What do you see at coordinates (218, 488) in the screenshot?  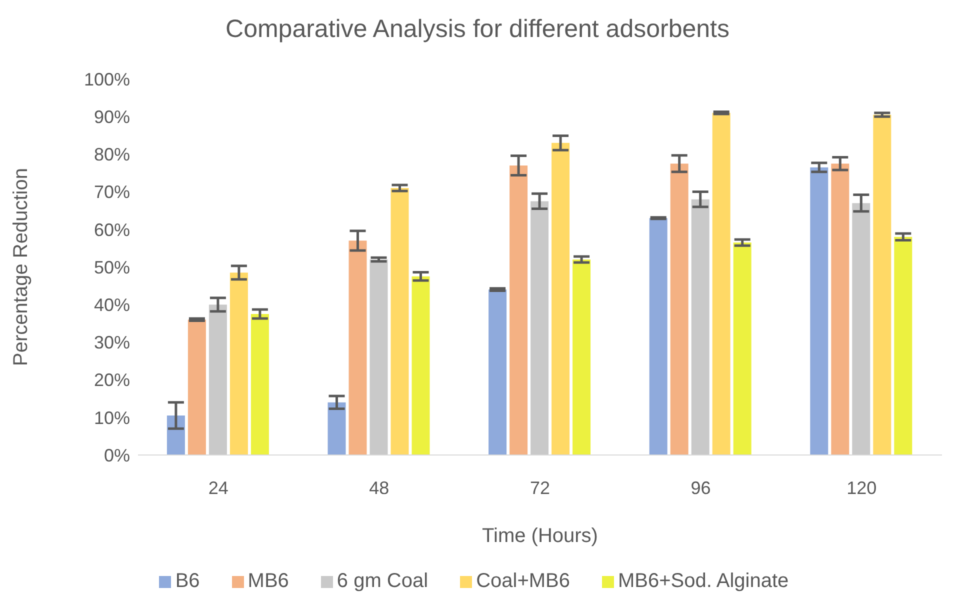 I see `x-tick-label: 24` at bounding box center [218, 488].